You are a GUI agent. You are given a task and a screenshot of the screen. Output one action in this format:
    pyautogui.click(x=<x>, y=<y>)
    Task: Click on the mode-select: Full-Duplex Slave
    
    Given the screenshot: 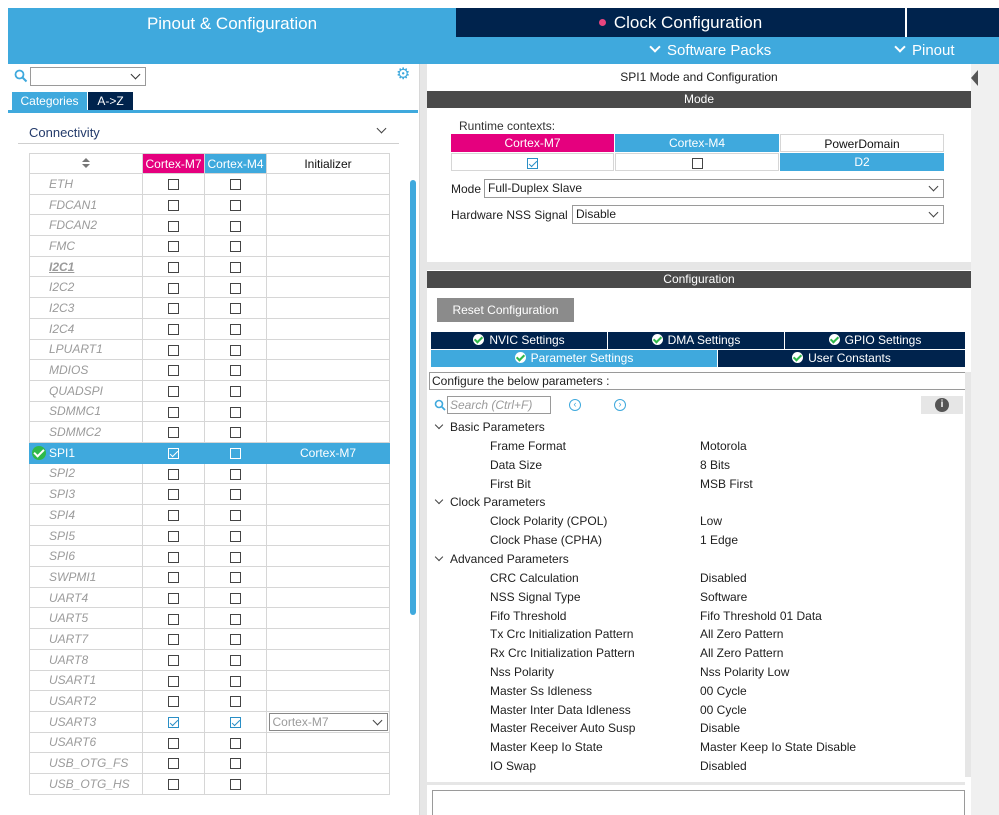 What is the action you would take?
    pyautogui.click(x=714, y=188)
    